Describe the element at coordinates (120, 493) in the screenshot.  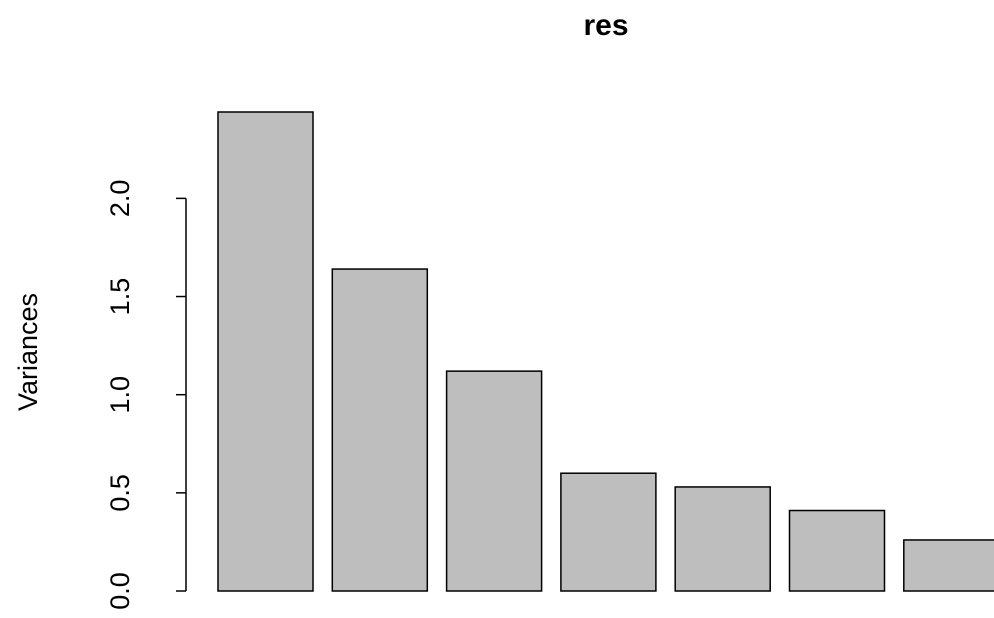
I see `y-tick-label: 0.5` at that location.